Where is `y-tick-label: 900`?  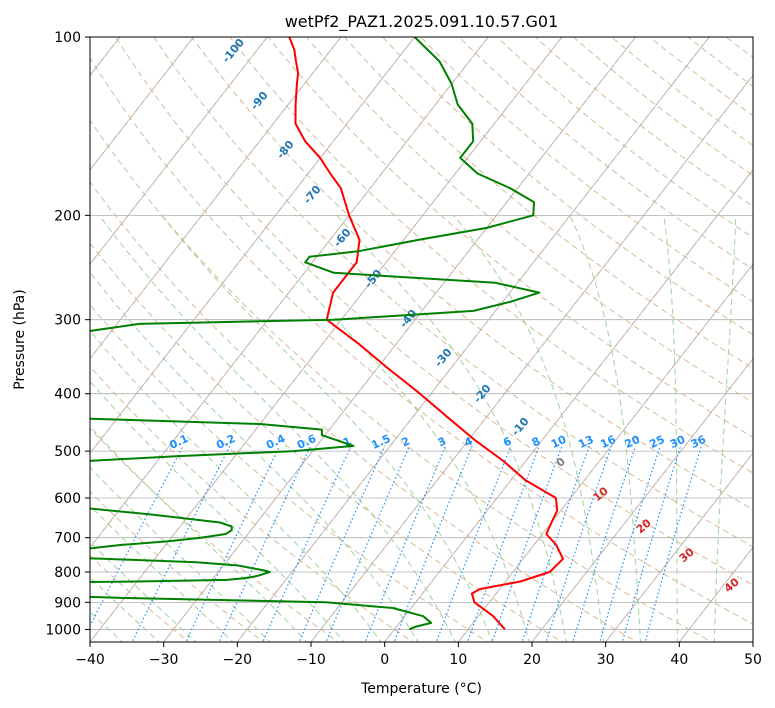
y-tick-label: 900 is located at coordinates (67, 603).